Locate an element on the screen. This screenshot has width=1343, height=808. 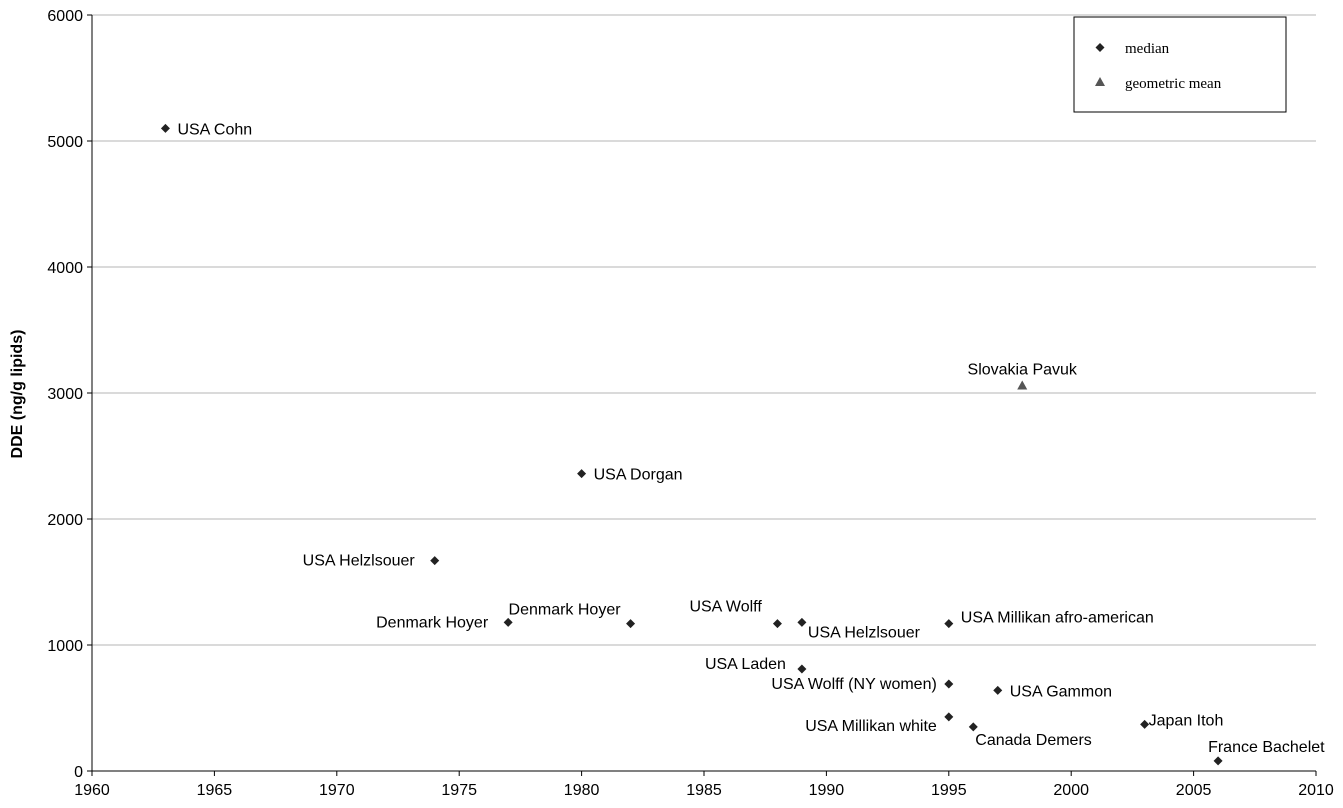
data-point-label: USA Wolff is located at coordinates (725, 607).